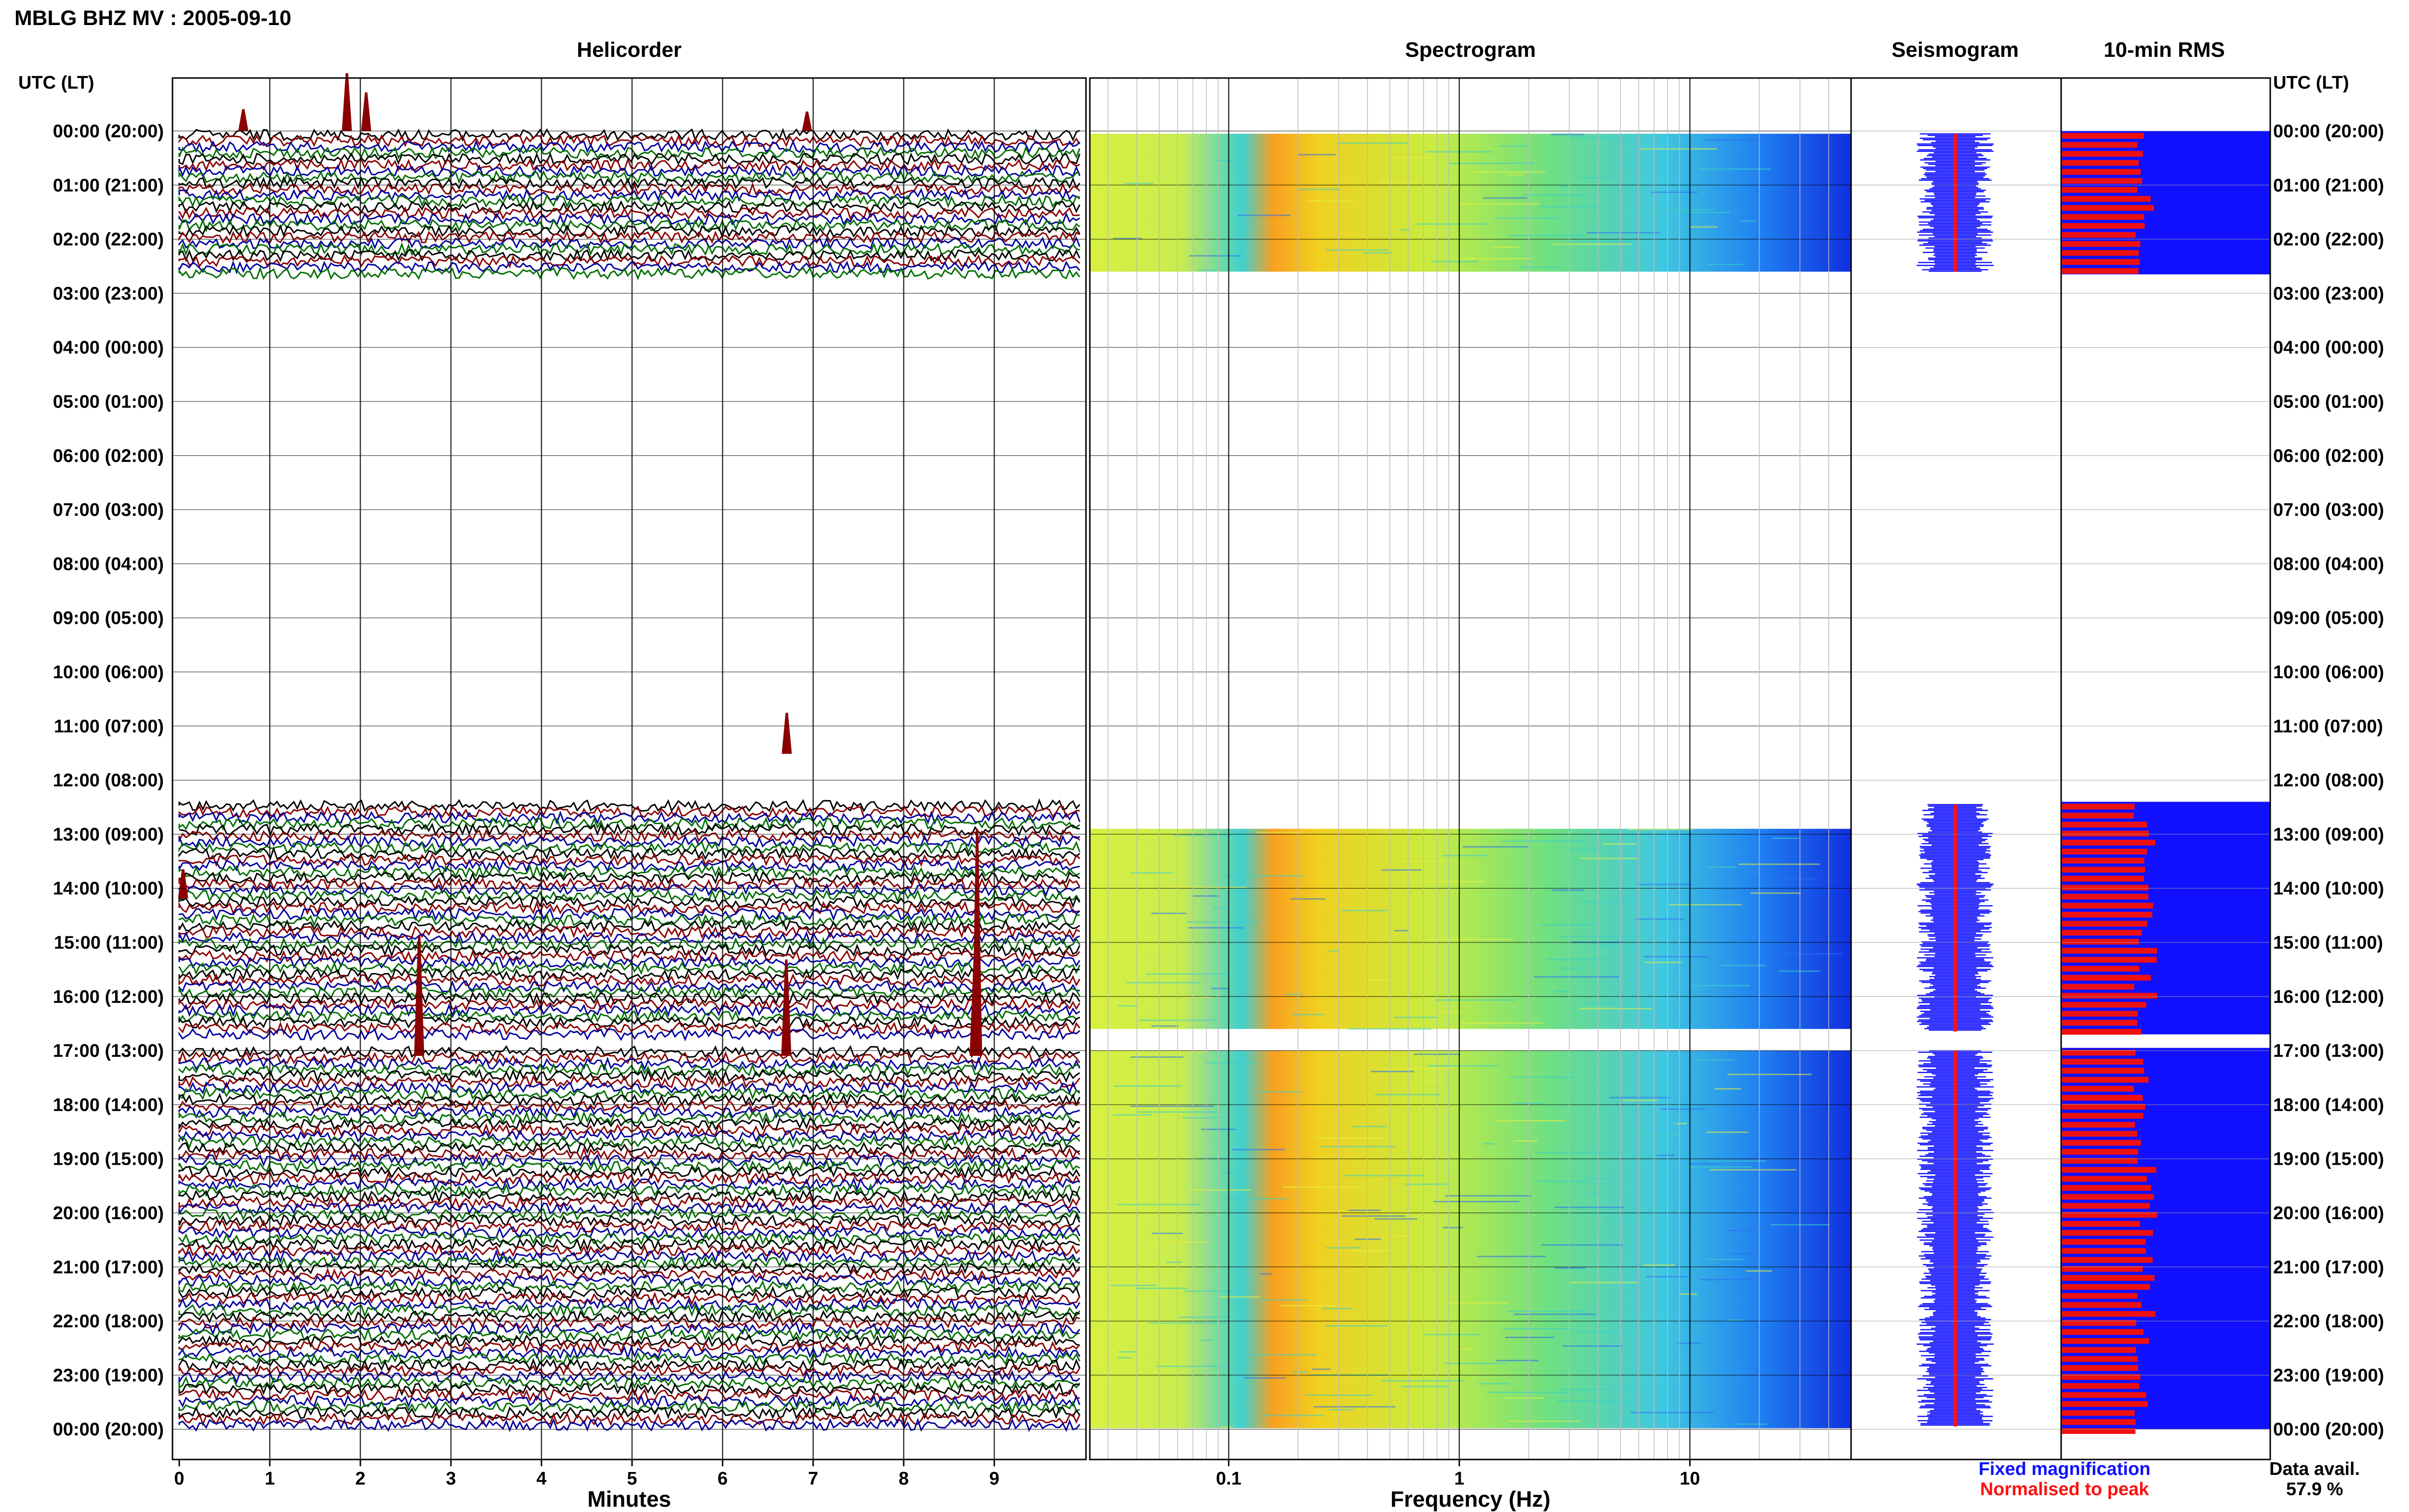 This screenshot has height=1512, width=2409. I want to click on frequency-axis-ticks: 0.1 1 10, so click(1458, 1474).